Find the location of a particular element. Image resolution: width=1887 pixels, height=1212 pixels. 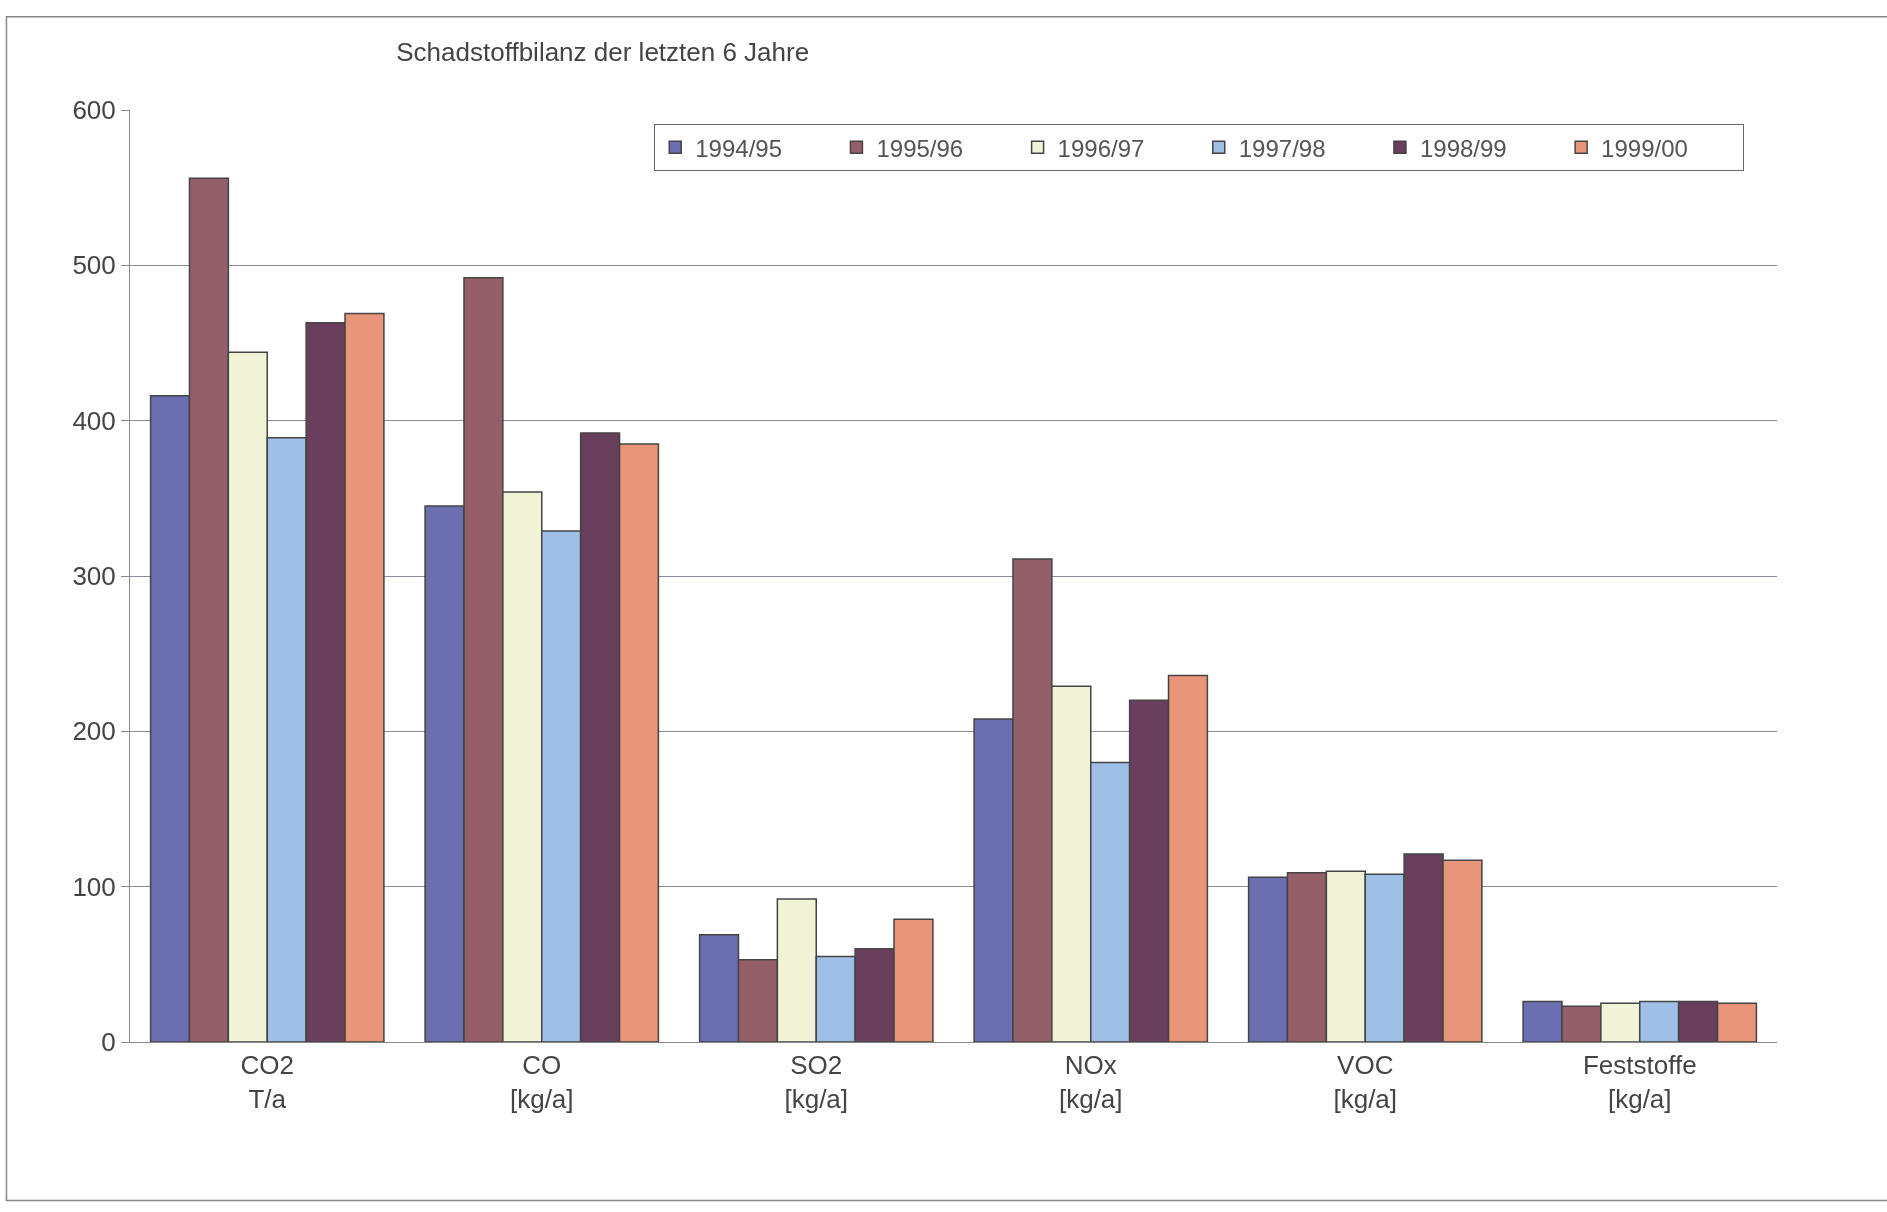

legend-label: 1994/95 is located at coordinates (739, 148).